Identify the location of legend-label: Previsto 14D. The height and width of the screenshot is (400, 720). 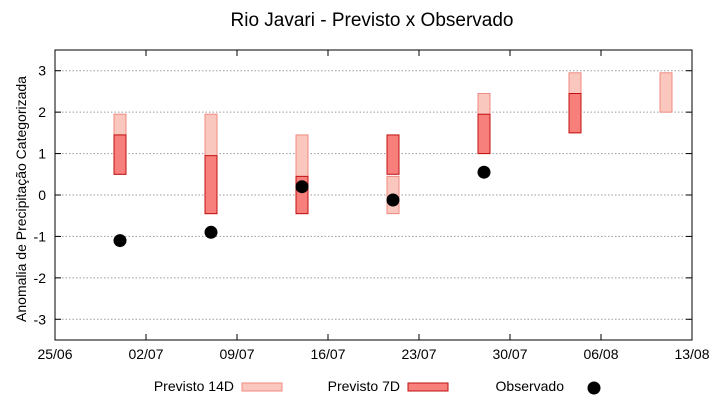
(194, 386).